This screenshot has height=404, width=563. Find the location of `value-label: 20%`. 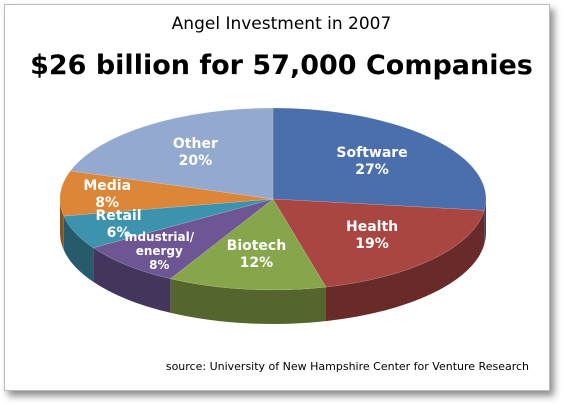

value-label: 20% is located at coordinates (195, 161).